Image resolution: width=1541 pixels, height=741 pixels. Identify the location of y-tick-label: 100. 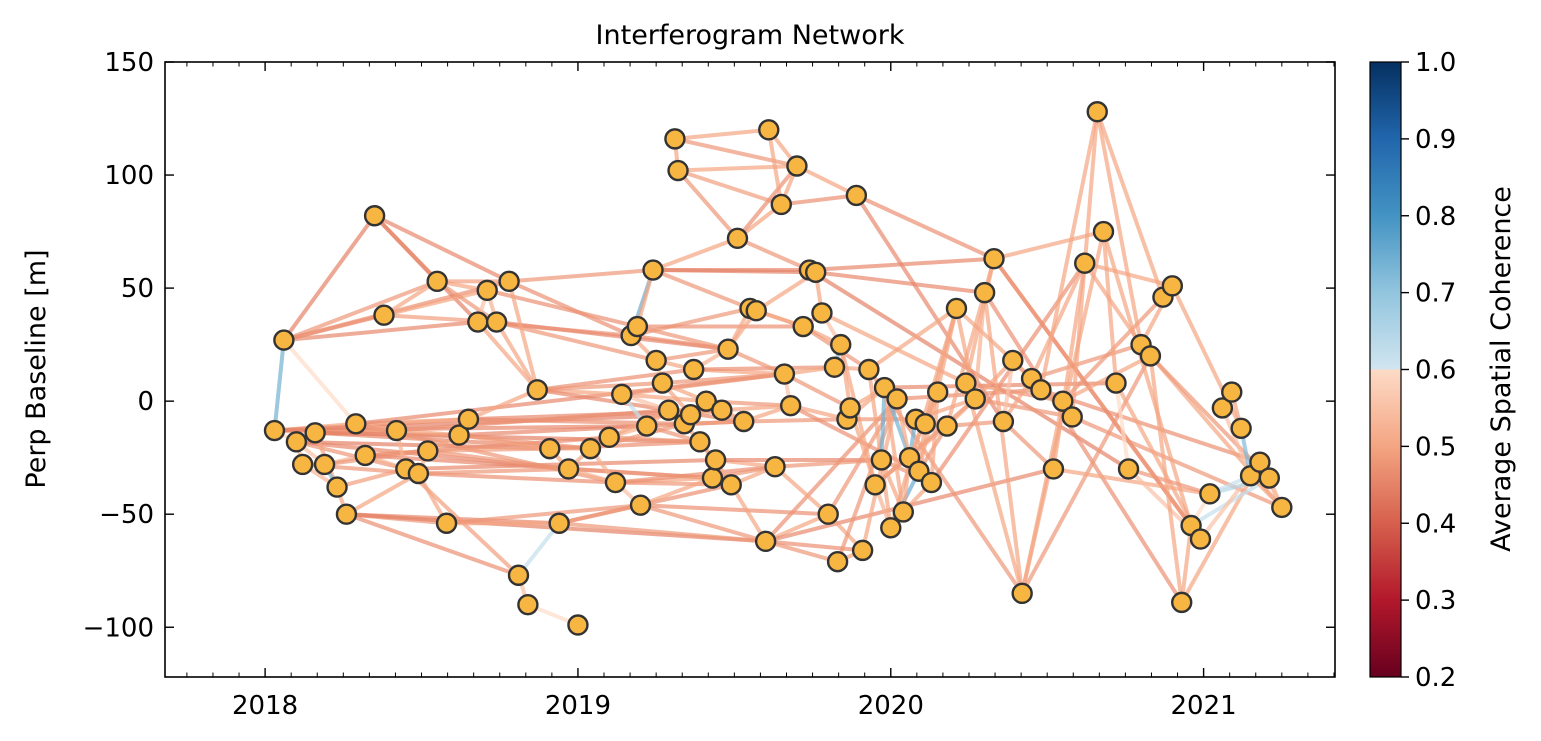
(129, 176).